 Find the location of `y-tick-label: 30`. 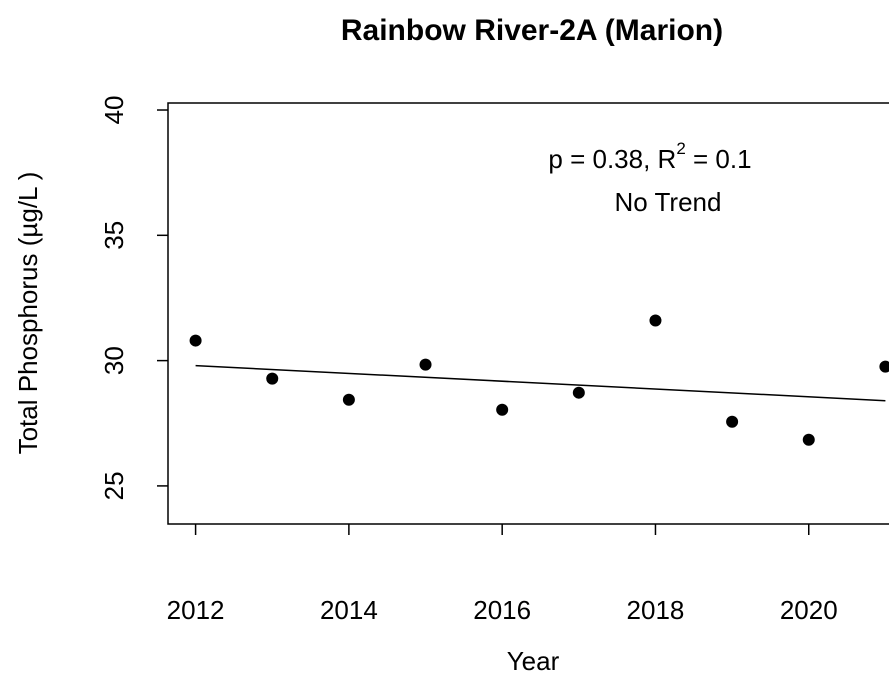

y-tick-label: 30 is located at coordinates (114, 360).